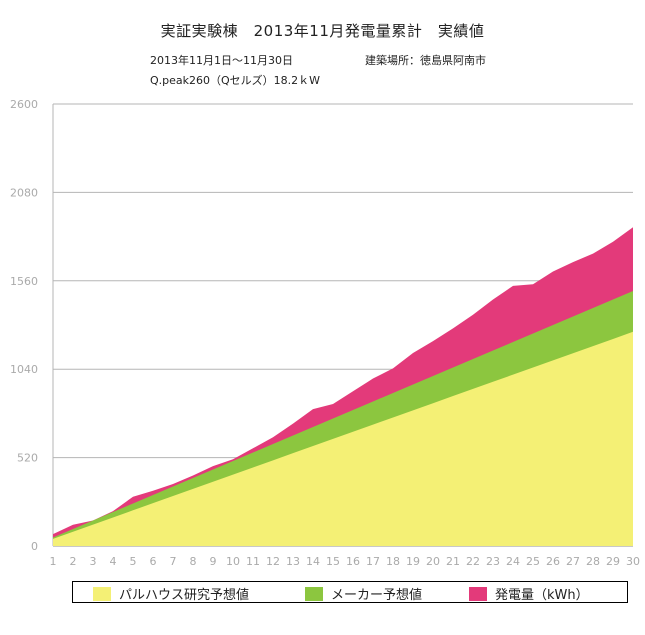 Image resolution: width=645 pixels, height=635 pixels. What do you see at coordinates (493, 561) in the screenshot?
I see `x-tick-label-23: 23` at bounding box center [493, 561].